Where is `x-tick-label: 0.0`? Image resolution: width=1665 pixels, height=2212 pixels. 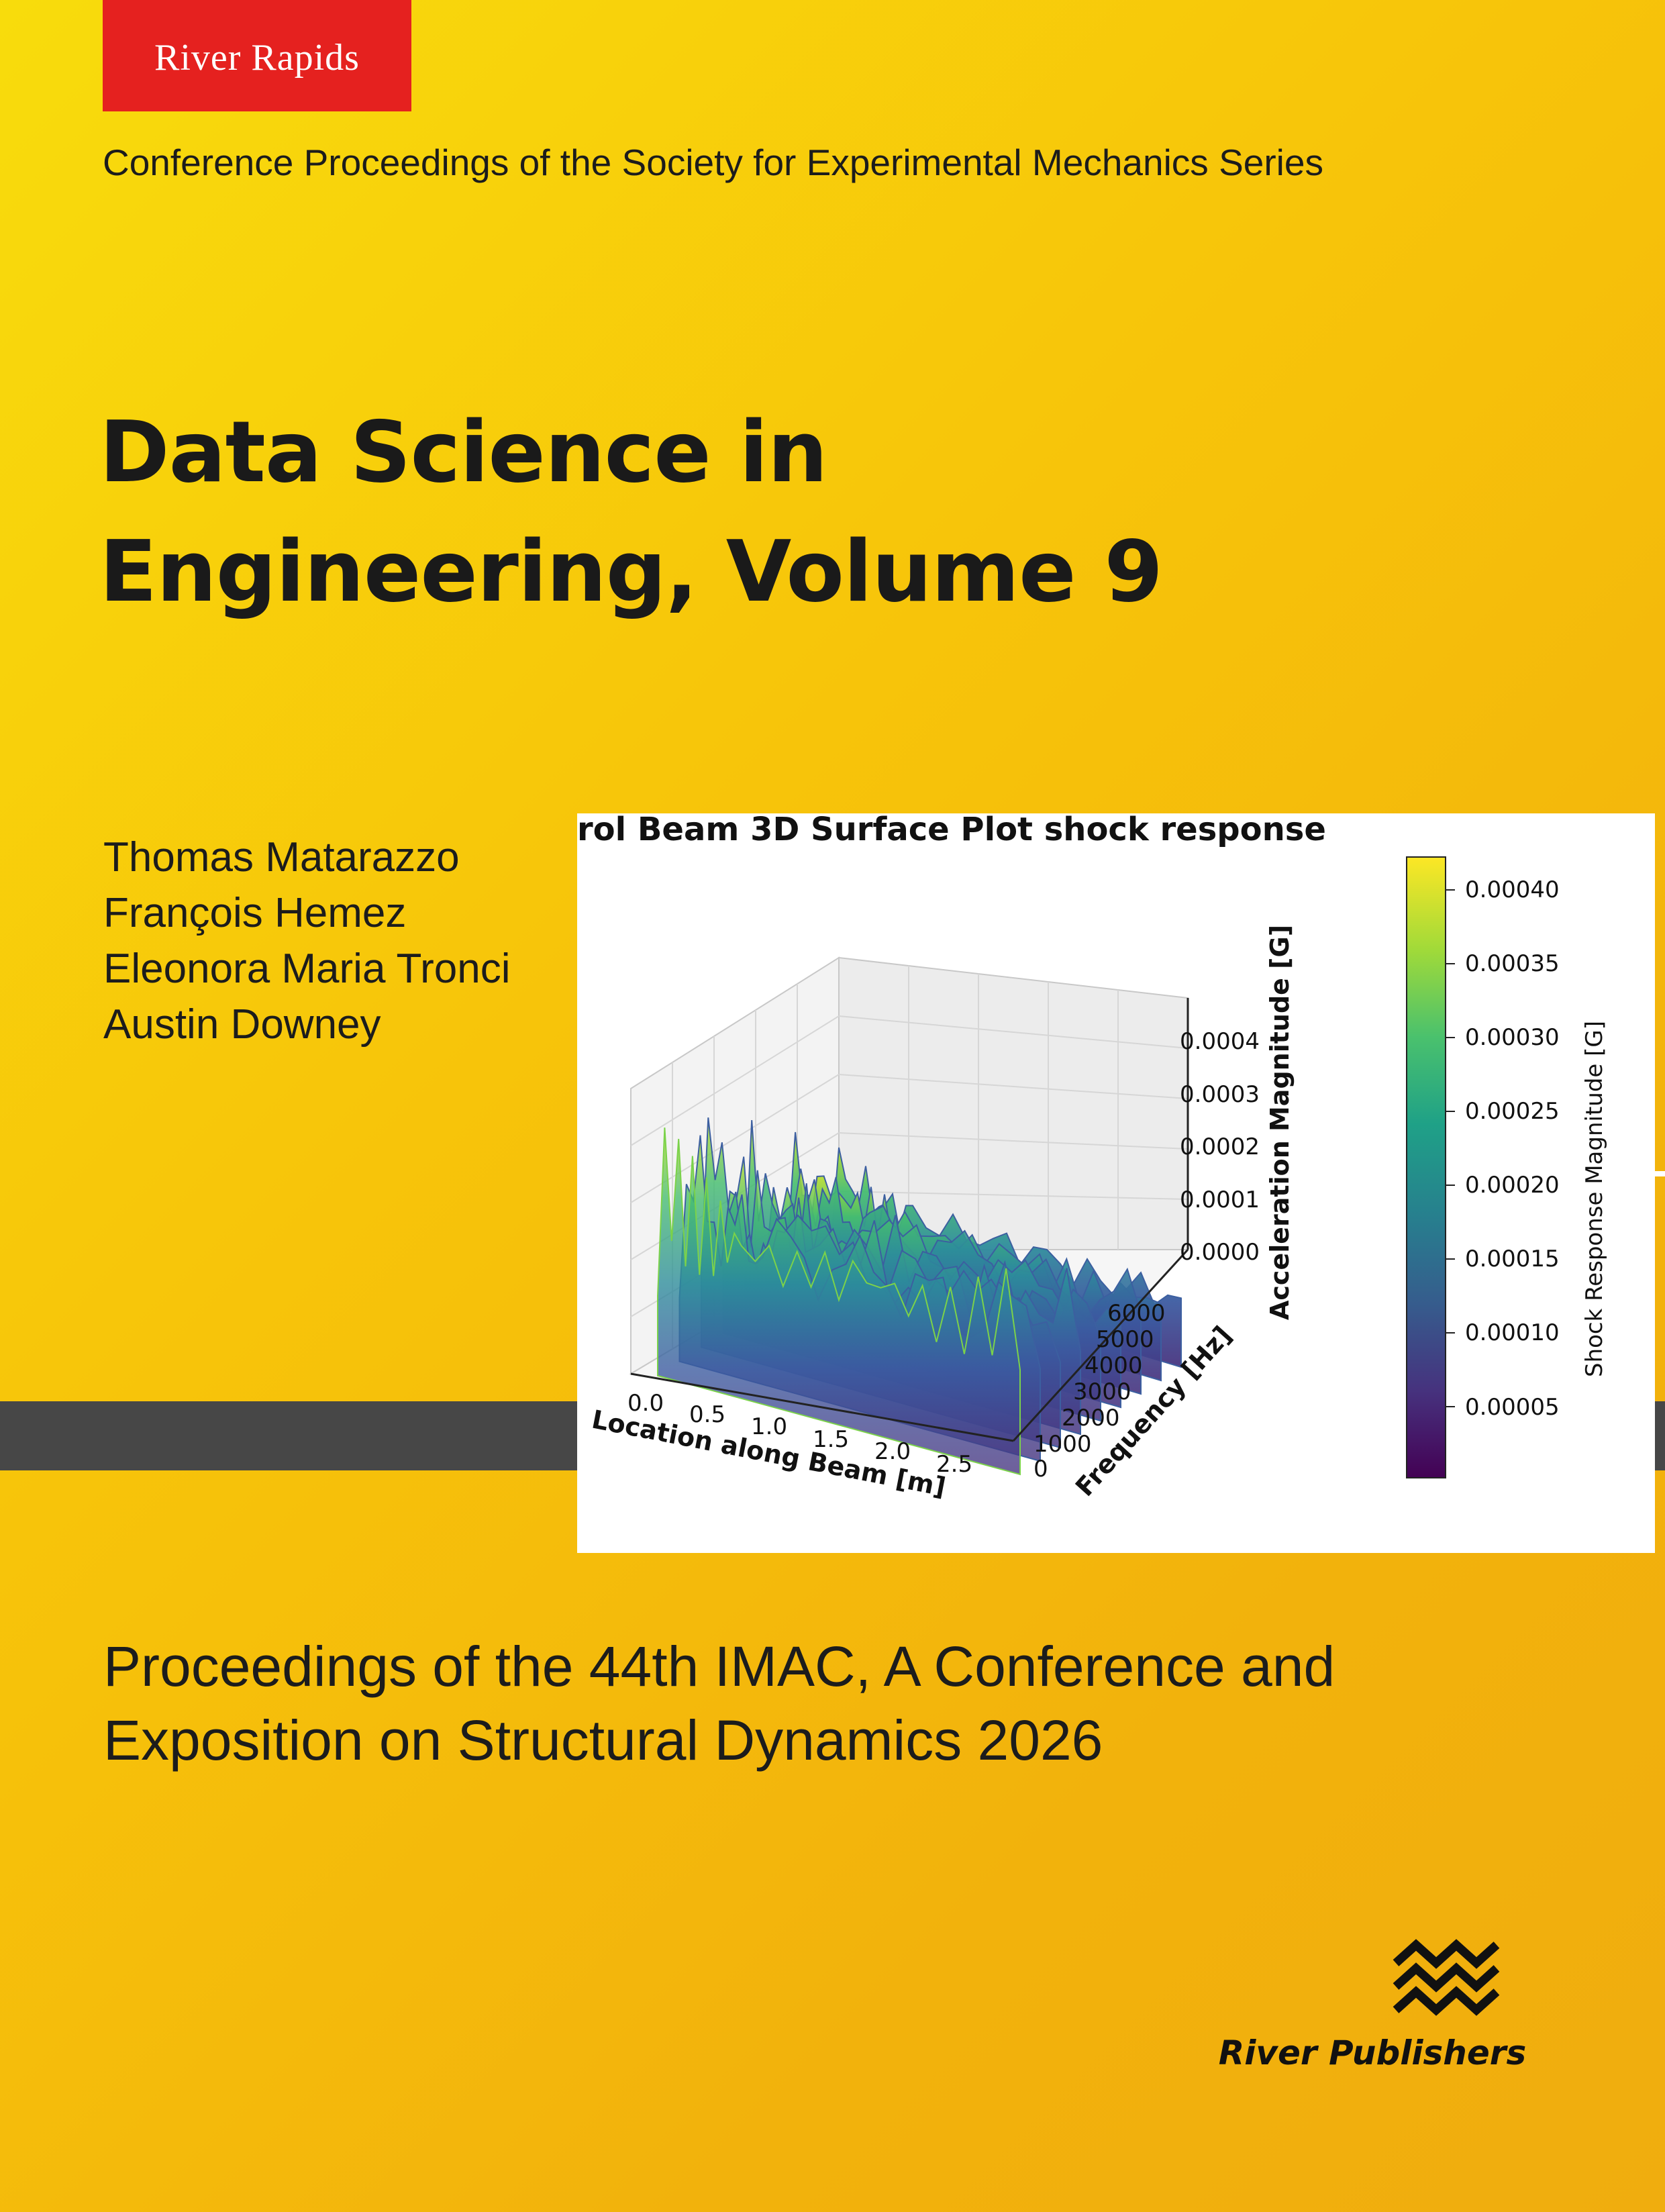 x-tick-label: 0.0 is located at coordinates (646, 1403).